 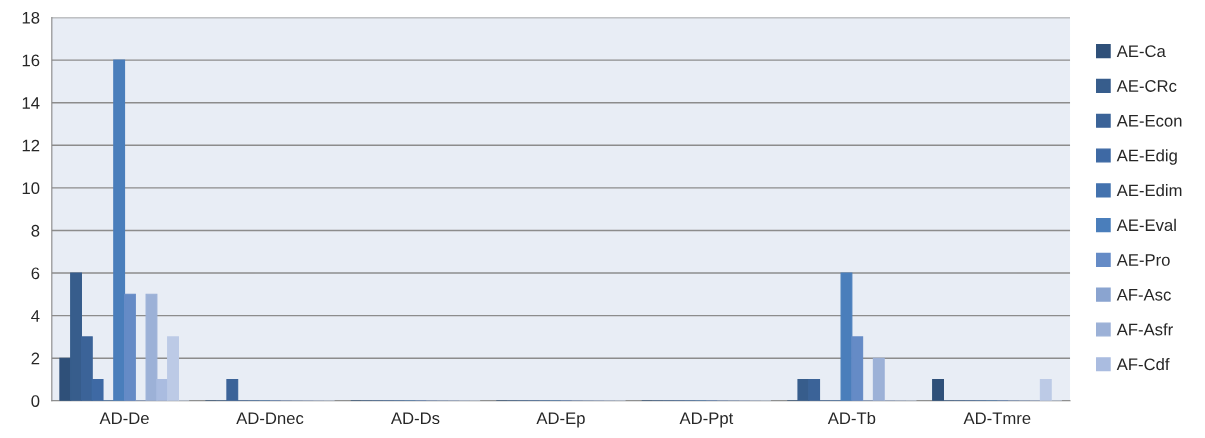 What do you see at coordinates (35, 358) in the screenshot?
I see `y-tick-label: 2` at bounding box center [35, 358].